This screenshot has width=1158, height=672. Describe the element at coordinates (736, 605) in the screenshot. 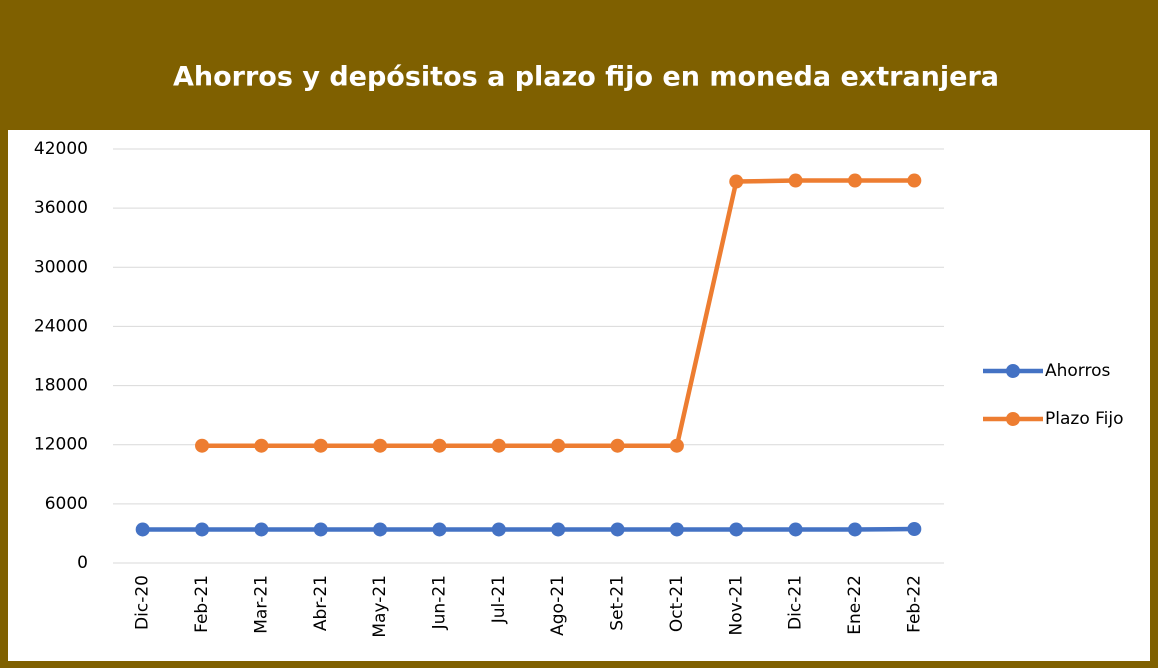

I see `x-tick-label: Nov-21` at that location.